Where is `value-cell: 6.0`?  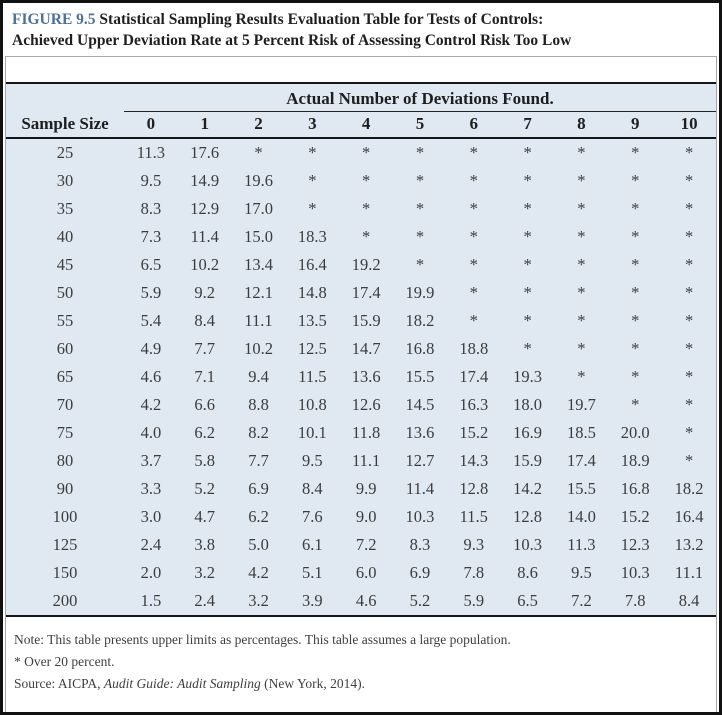
value-cell: 6.0 is located at coordinates (366, 572).